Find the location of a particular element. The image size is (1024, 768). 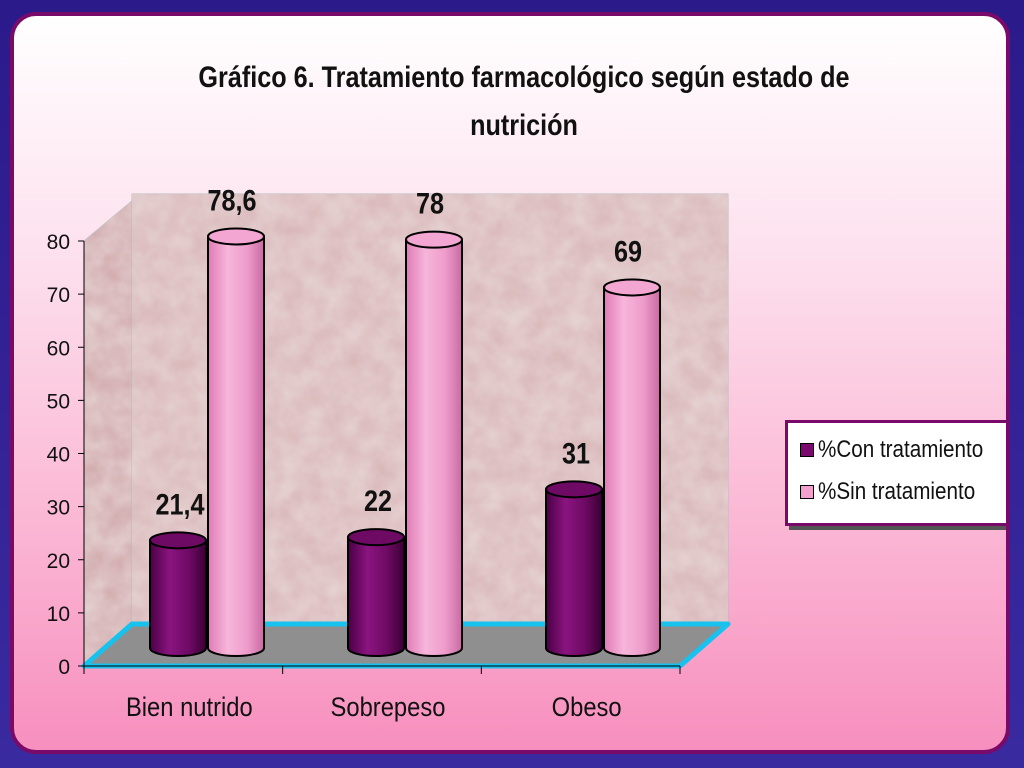

legend-label-con: %Con tratamiento is located at coordinates (901, 449).